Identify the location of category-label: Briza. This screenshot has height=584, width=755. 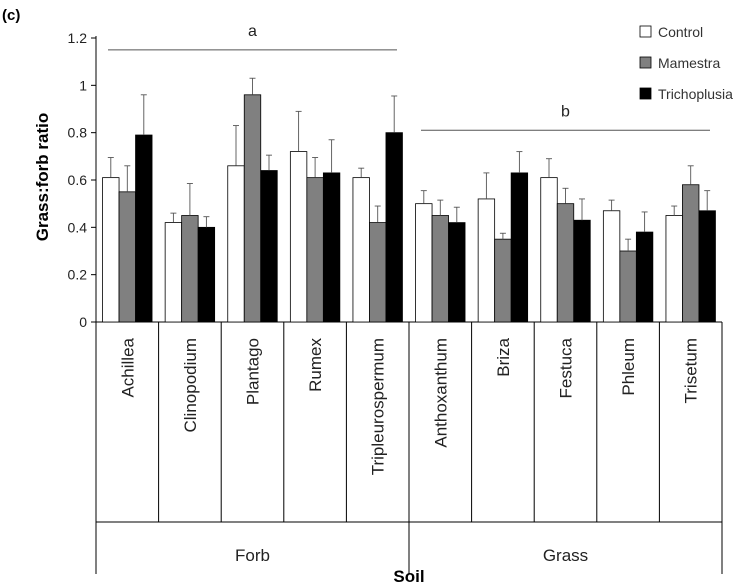
(503, 356).